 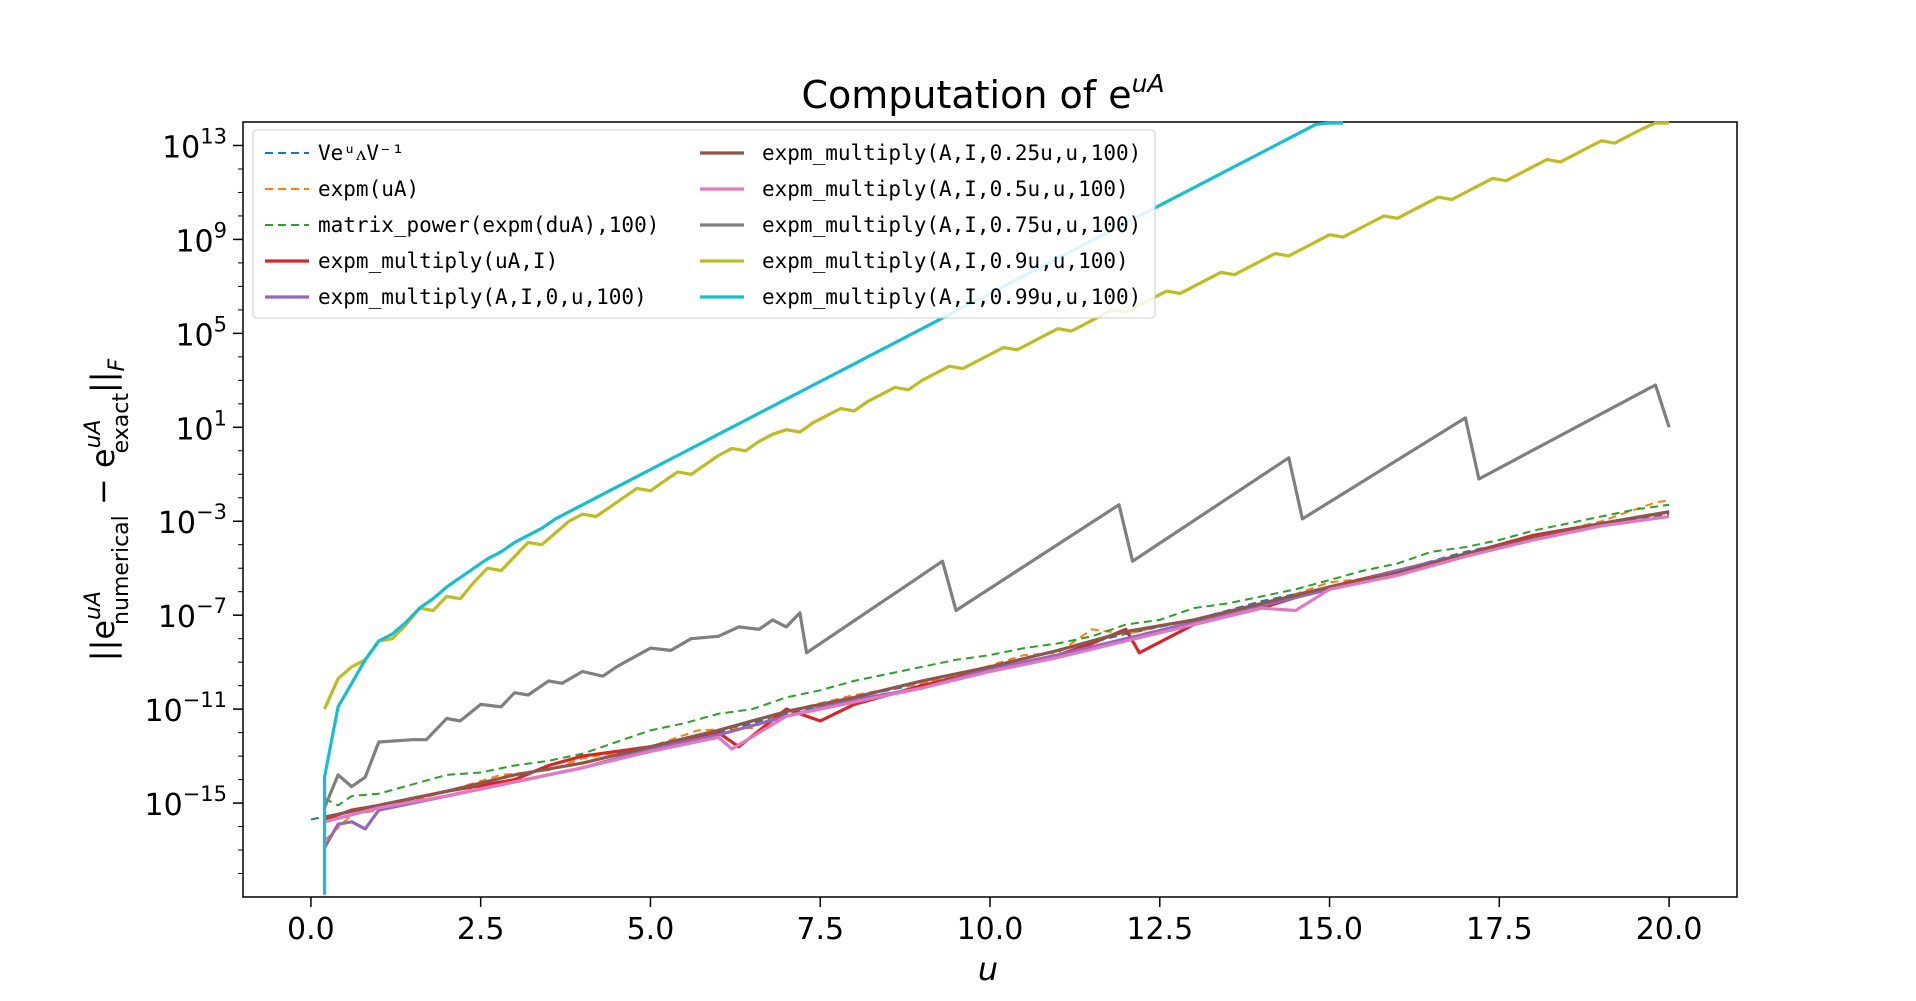 What do you see at coordinates (192, 614) in the screenshot?
I see `y-tick-label: 10⁻⁷` at bounding box center [192, 614].